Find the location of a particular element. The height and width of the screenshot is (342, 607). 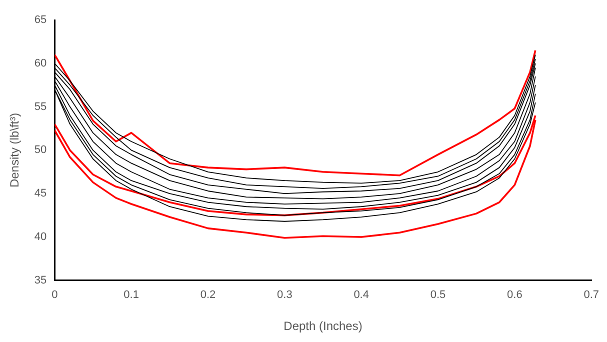

y-axis-title: Density (lb\ft³) is located at coordinates (15, 150).